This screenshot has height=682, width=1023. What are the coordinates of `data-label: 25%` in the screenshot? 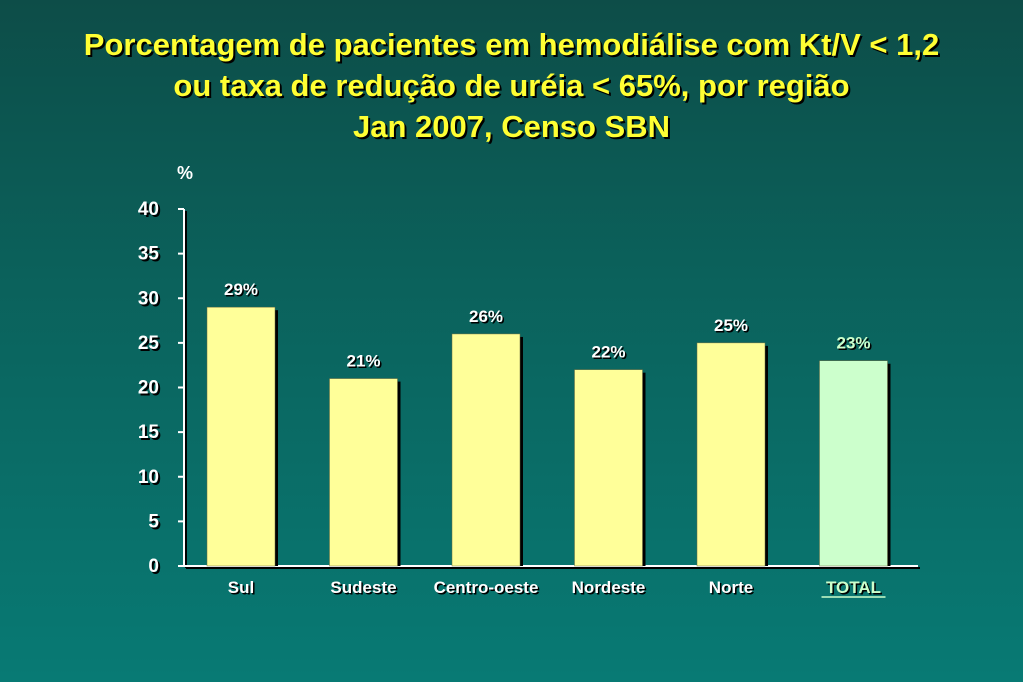 It's located at (731, 325).